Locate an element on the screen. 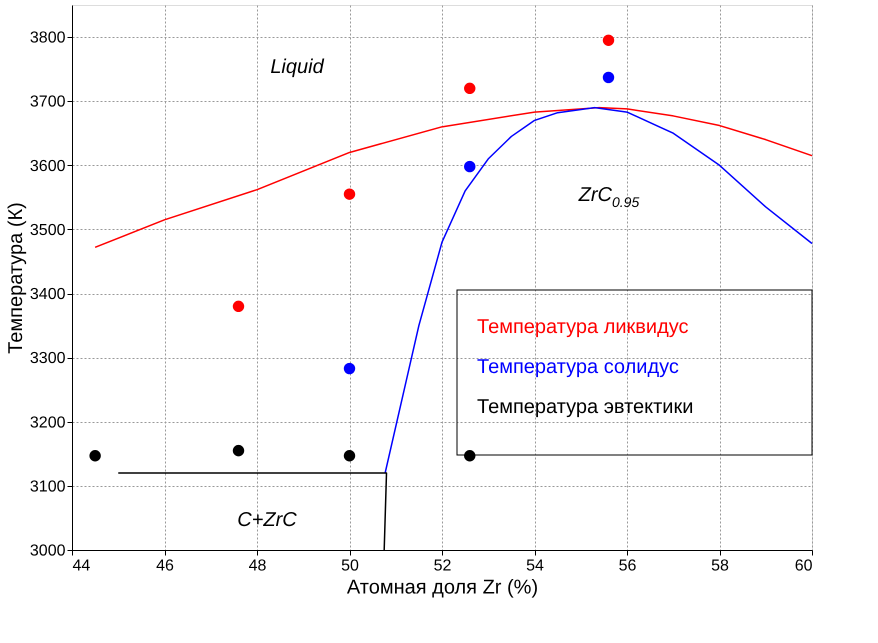 The width and height of the screenshot is (878, 643). y-tick-label: 3500 is located at coordinates (48, 230).